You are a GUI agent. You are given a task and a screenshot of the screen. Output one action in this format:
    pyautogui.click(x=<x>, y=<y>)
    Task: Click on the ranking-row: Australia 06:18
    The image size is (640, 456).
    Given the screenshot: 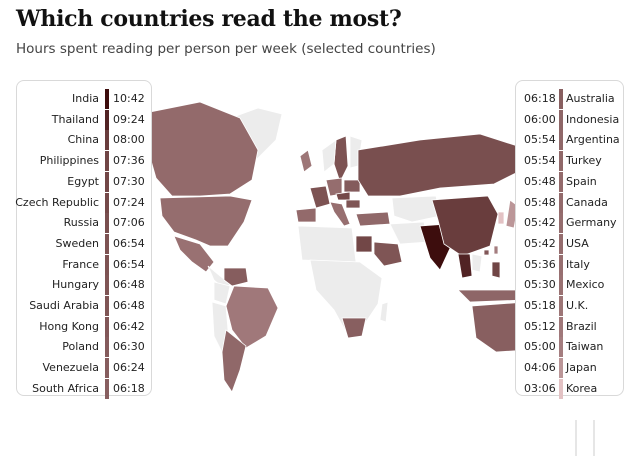 What is the action you would take?
    pyautogui.click(x=569, y=99)
    